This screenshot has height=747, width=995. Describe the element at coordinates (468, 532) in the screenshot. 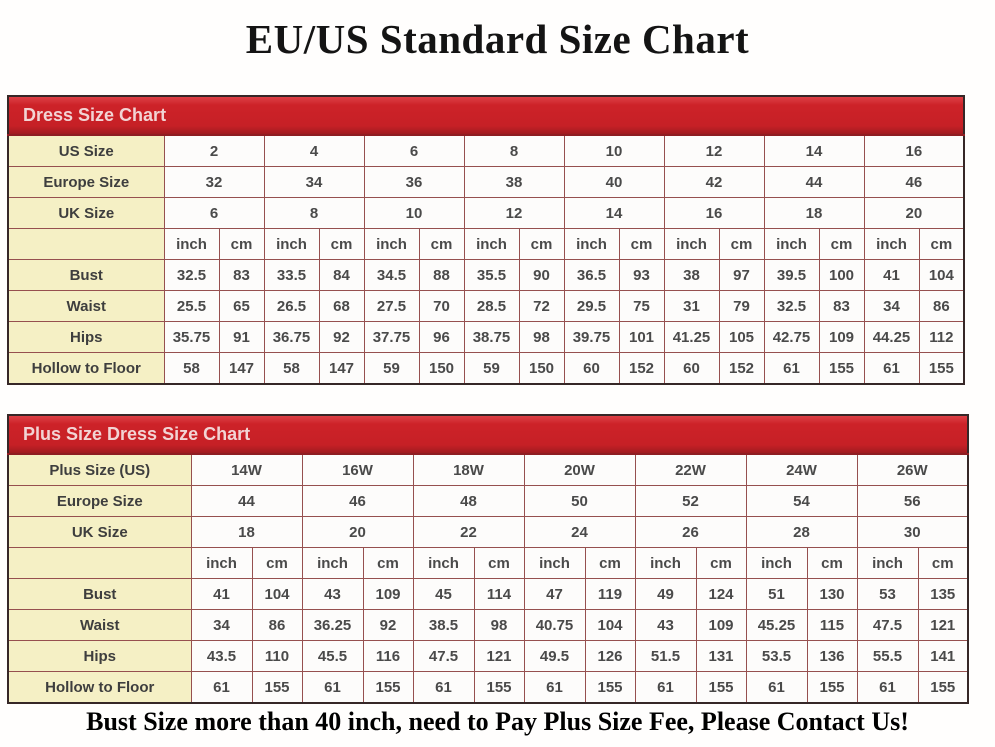

I see `size-cell: 22` at that location.